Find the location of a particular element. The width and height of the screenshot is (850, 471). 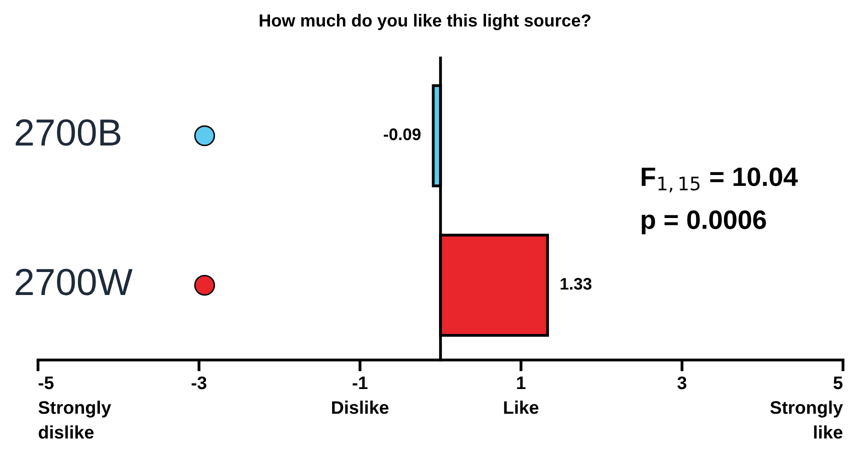

x-tick-label: 1 Like is located at coordinates (521, 395).